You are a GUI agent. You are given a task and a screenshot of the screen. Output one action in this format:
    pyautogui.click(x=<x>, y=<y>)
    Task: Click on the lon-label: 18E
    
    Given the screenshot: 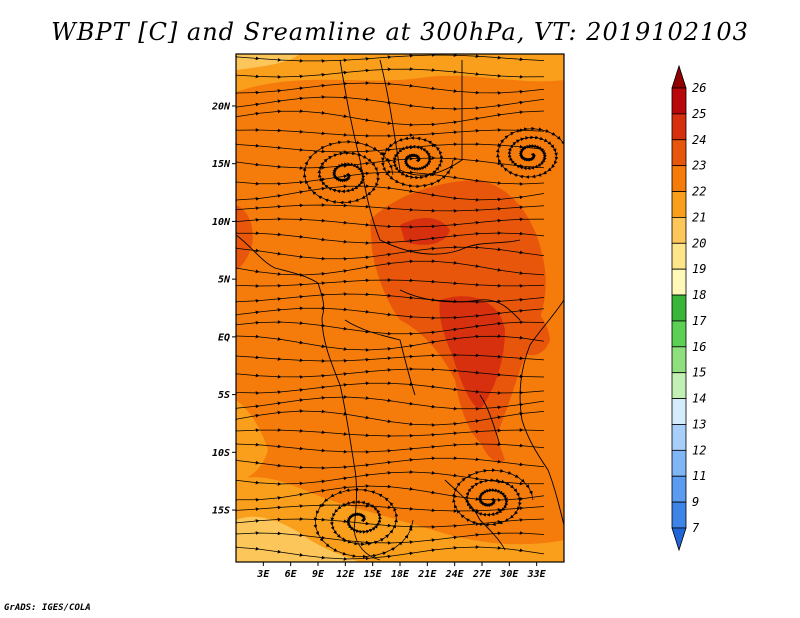 What is the action you would take?
    pyautogui.click(x=400, y=574)
    